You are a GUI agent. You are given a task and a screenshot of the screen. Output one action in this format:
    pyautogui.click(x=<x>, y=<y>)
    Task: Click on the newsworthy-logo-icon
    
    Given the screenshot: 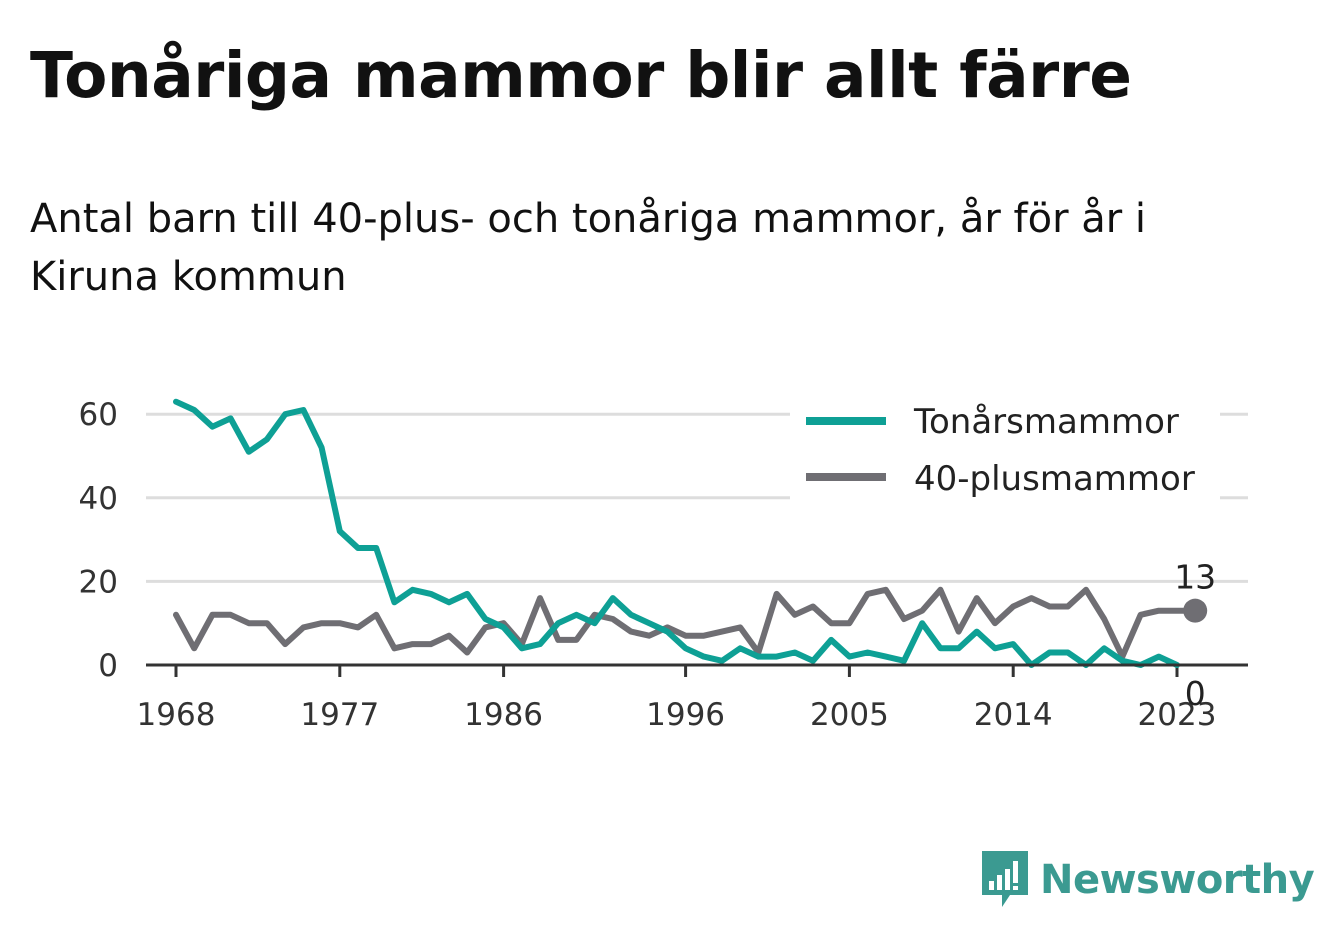 What is the action you would take?
    pyautogui.click(x=1005, y=879)
    